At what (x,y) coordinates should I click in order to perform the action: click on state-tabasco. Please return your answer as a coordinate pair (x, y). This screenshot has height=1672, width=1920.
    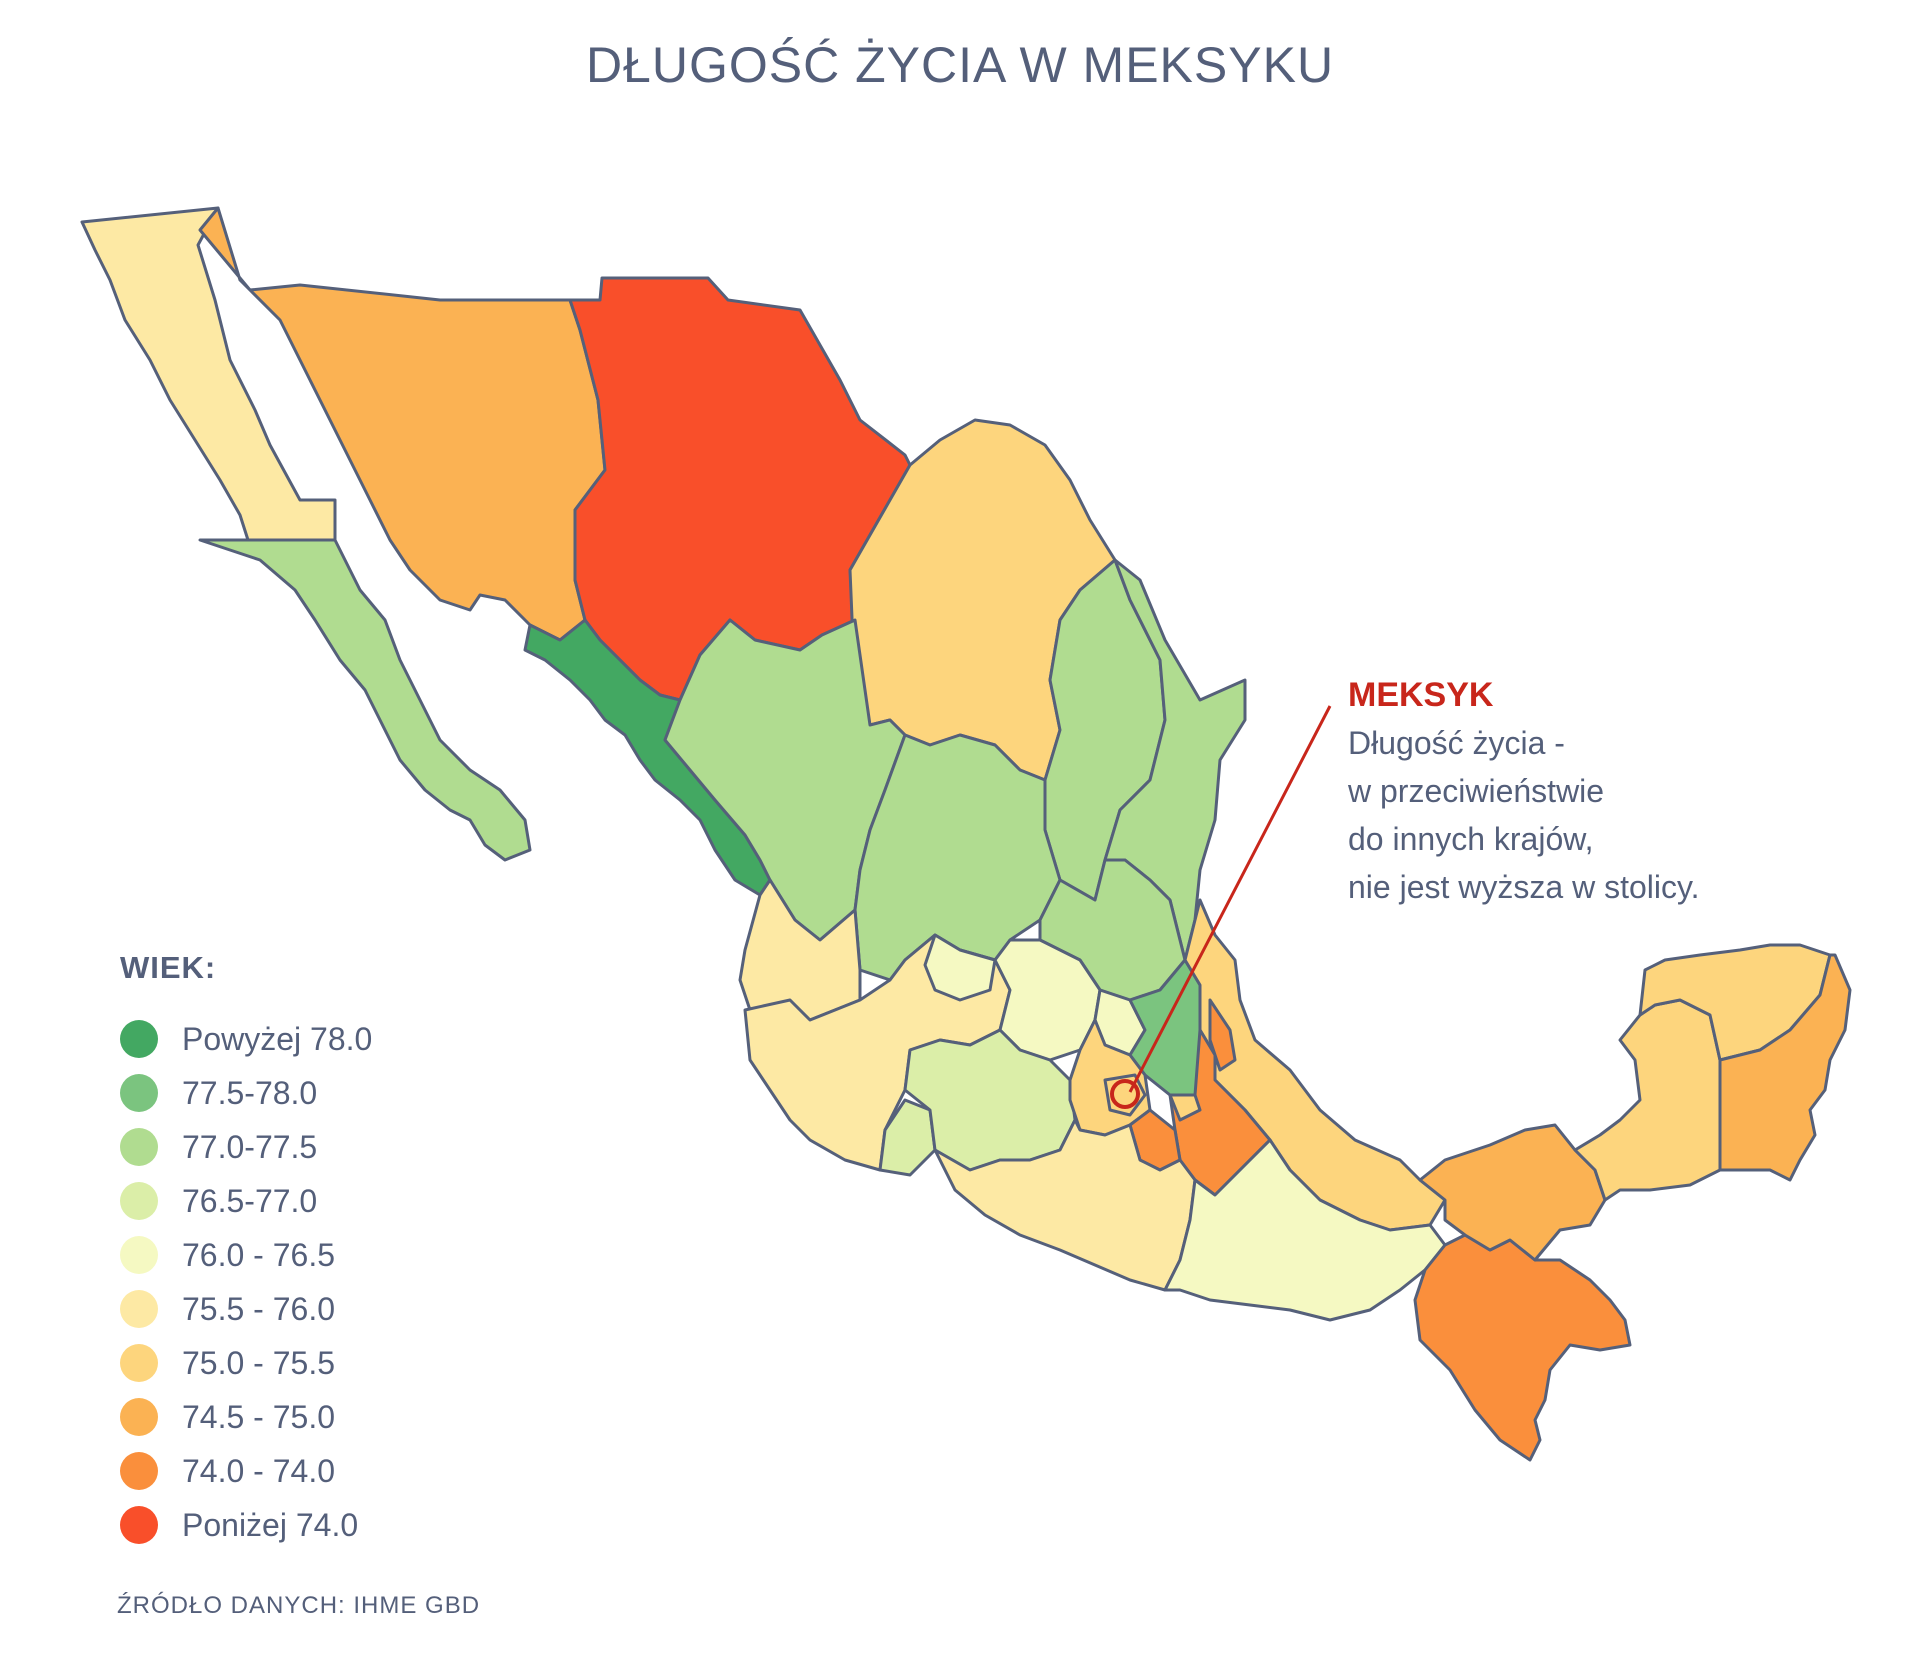
    Looking at the image, I should click on (1512, 1192).